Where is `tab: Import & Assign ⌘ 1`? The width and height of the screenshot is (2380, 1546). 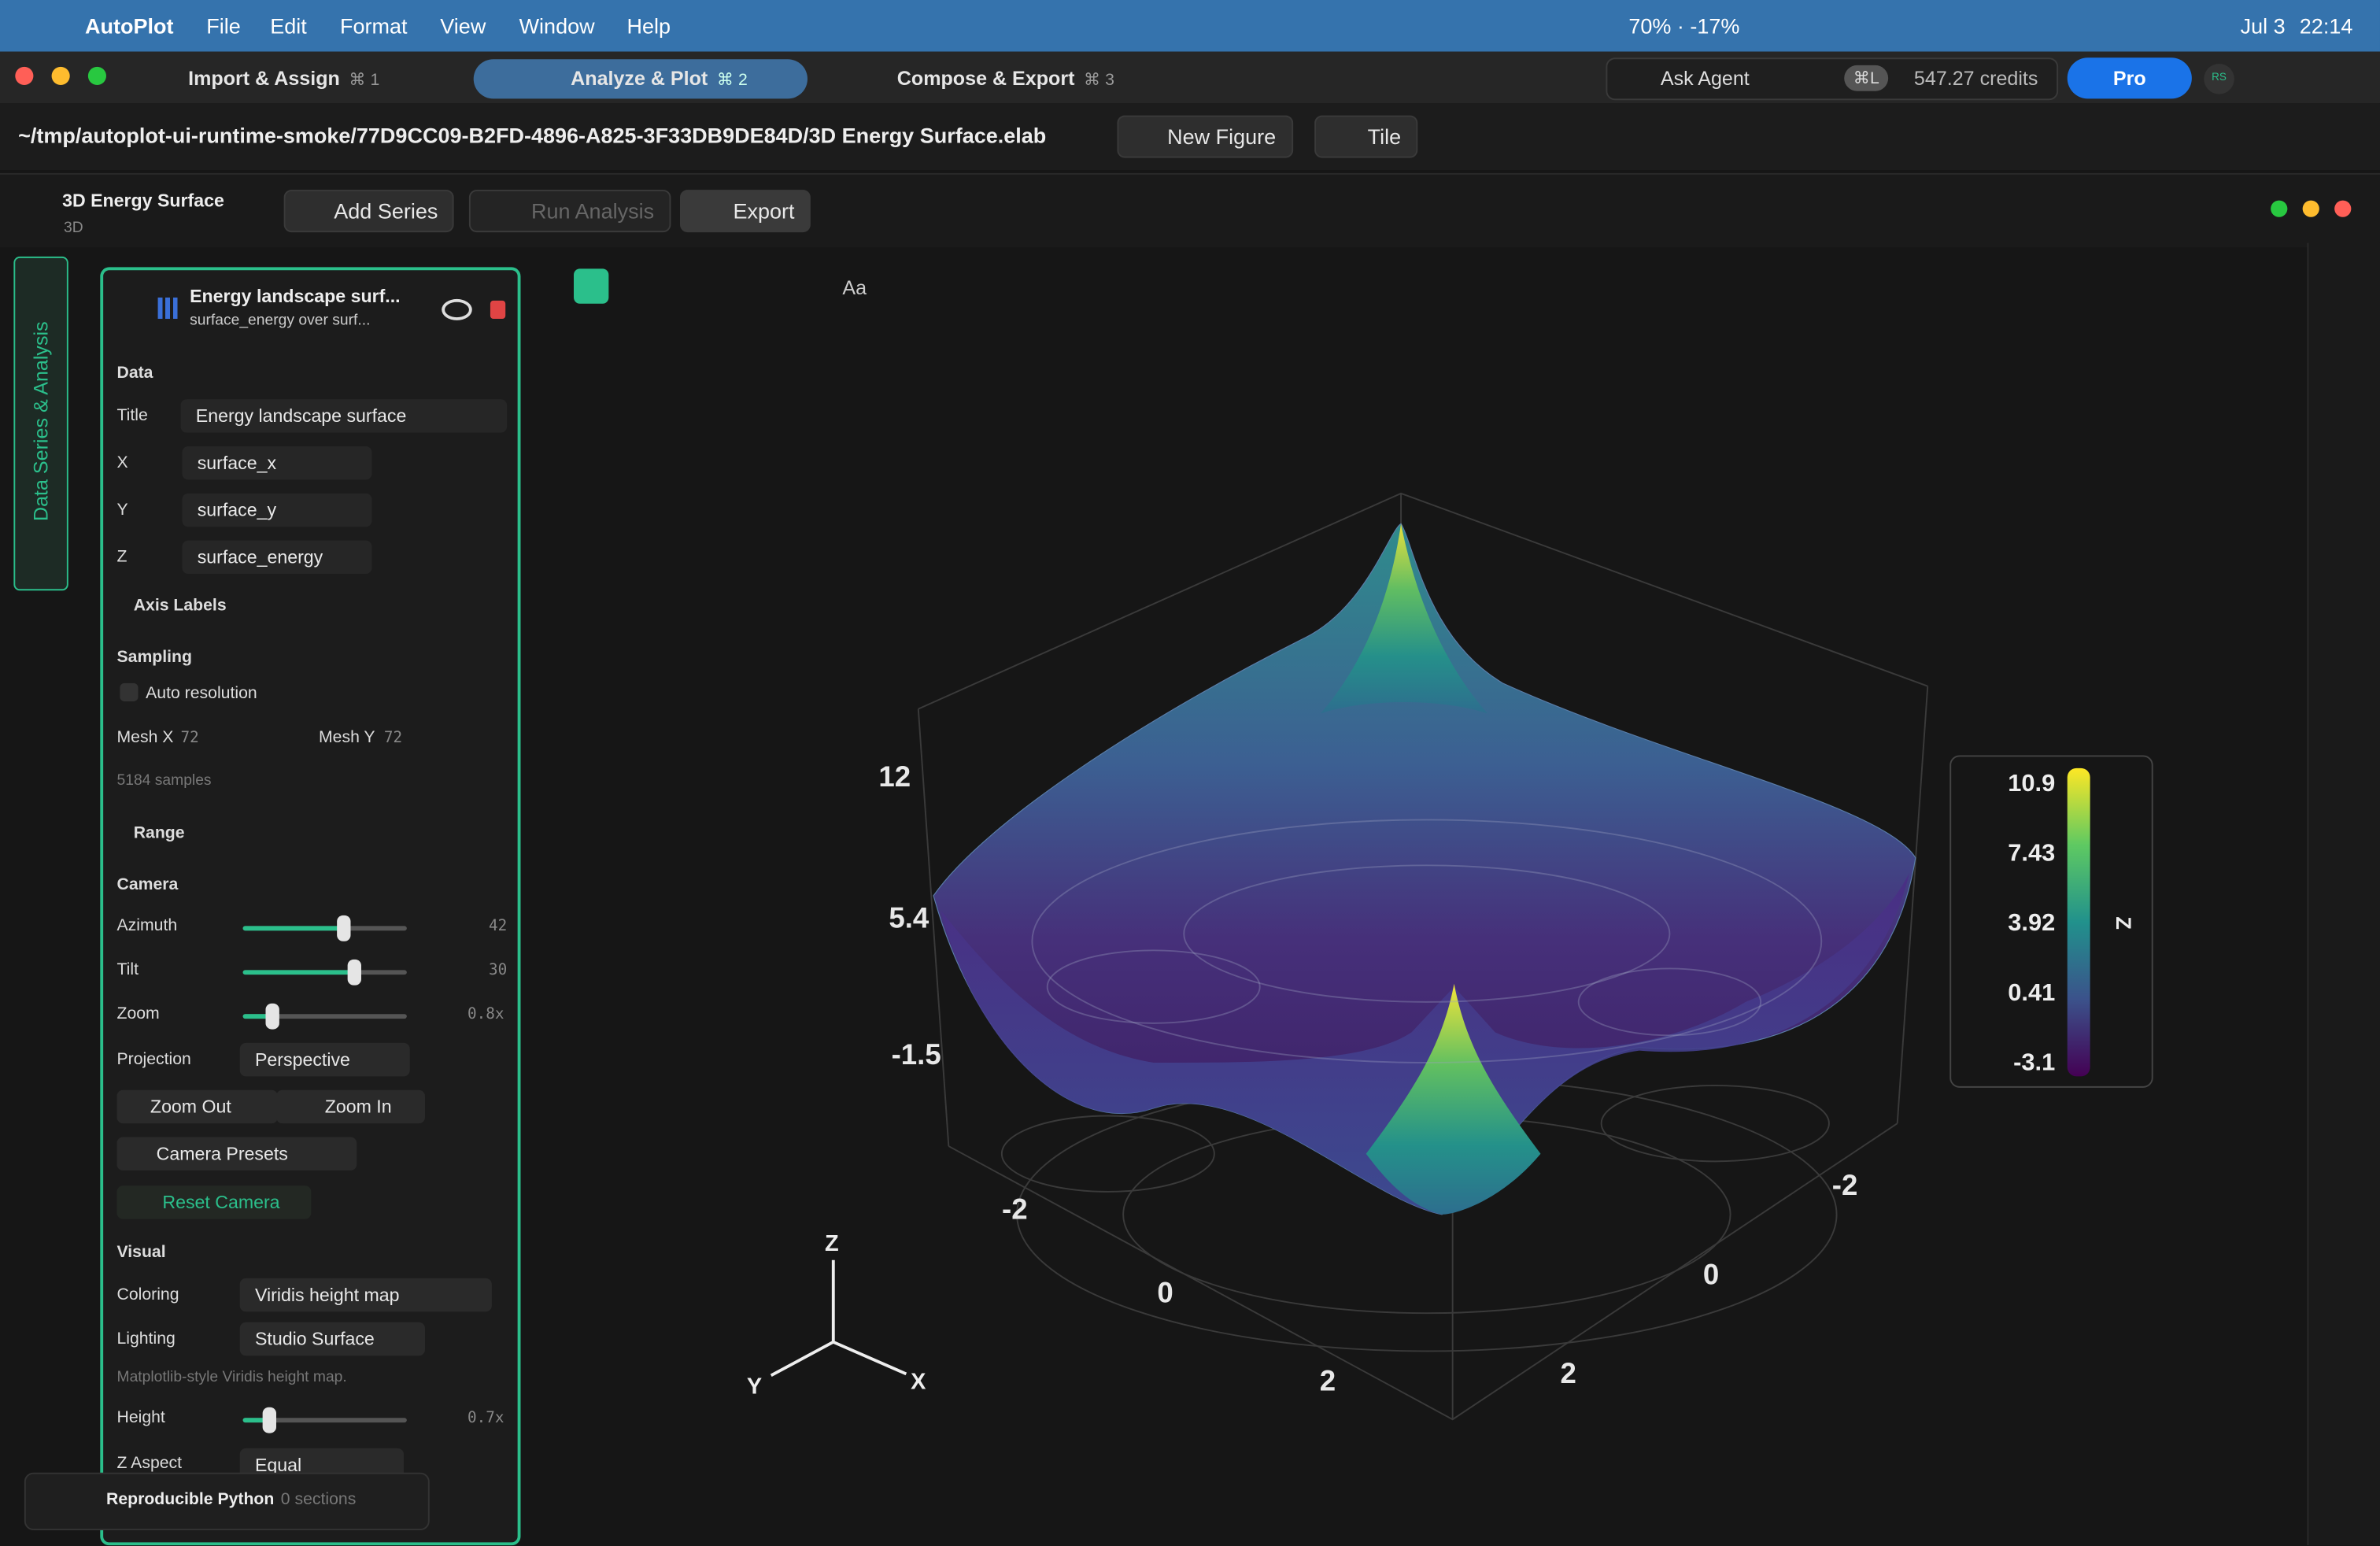 tab: Import & Assign ⌘ 1 is located at coordinates (295, 79).